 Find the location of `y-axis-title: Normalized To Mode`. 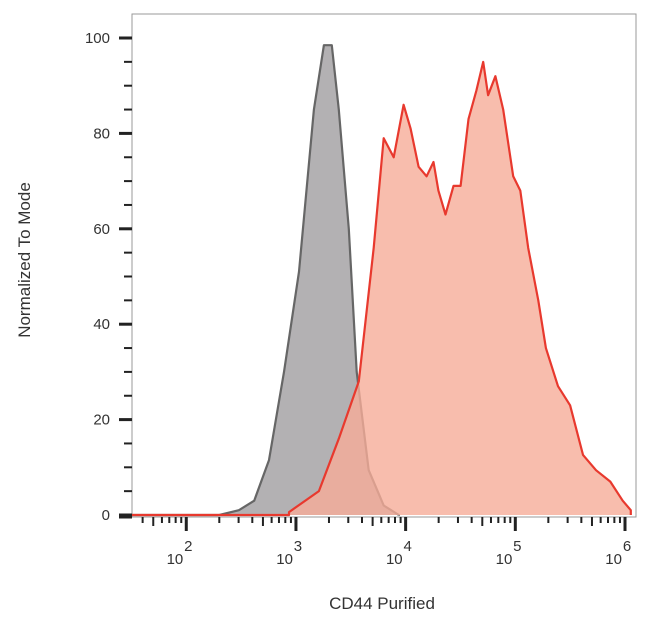

y-axis-title: Normalized To Mode is located at coordinates (24, 260).